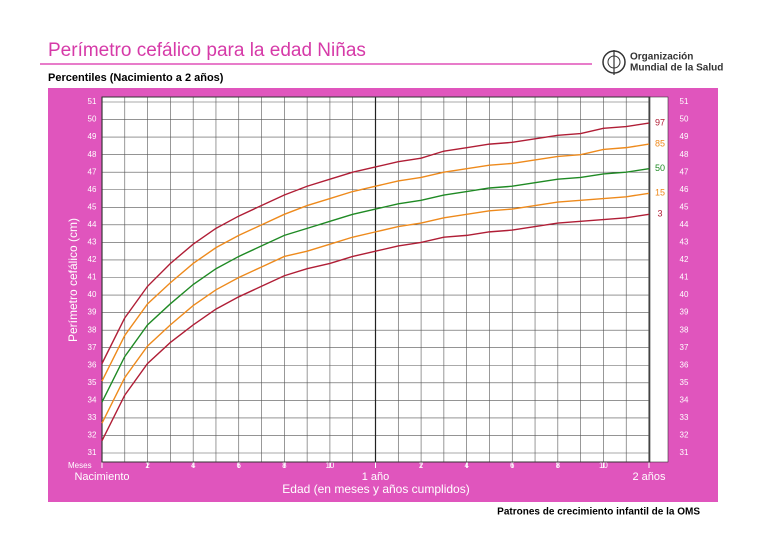 The height and width of the screenshot is (541, 768). I want to click on x-tick-label: Nacimiento, so click(101, 477).